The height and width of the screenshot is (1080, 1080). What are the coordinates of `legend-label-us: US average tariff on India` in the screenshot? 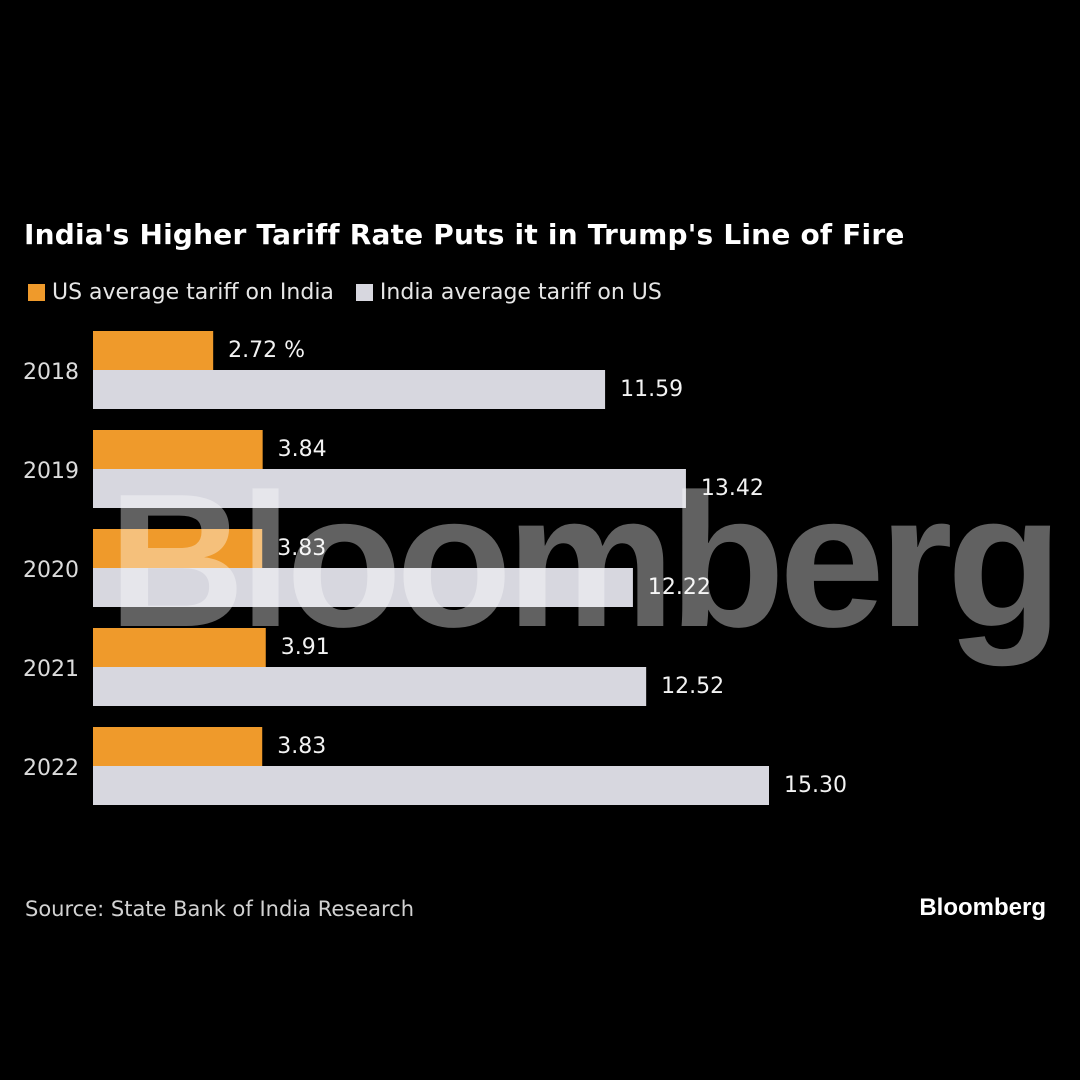 It's located at (193, 292).